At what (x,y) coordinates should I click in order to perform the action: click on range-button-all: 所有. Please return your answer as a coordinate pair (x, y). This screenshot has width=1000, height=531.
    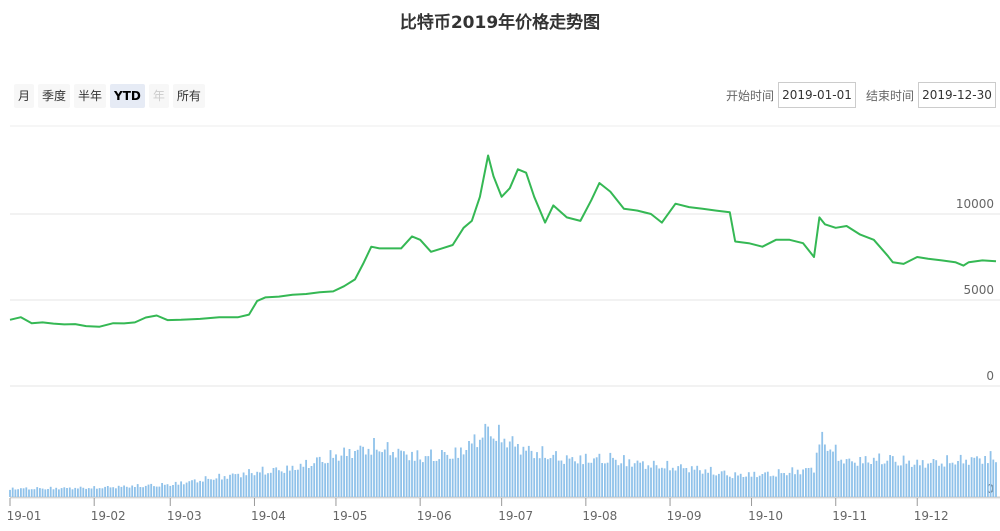
    Looking at the image, I should click on (188, 96).